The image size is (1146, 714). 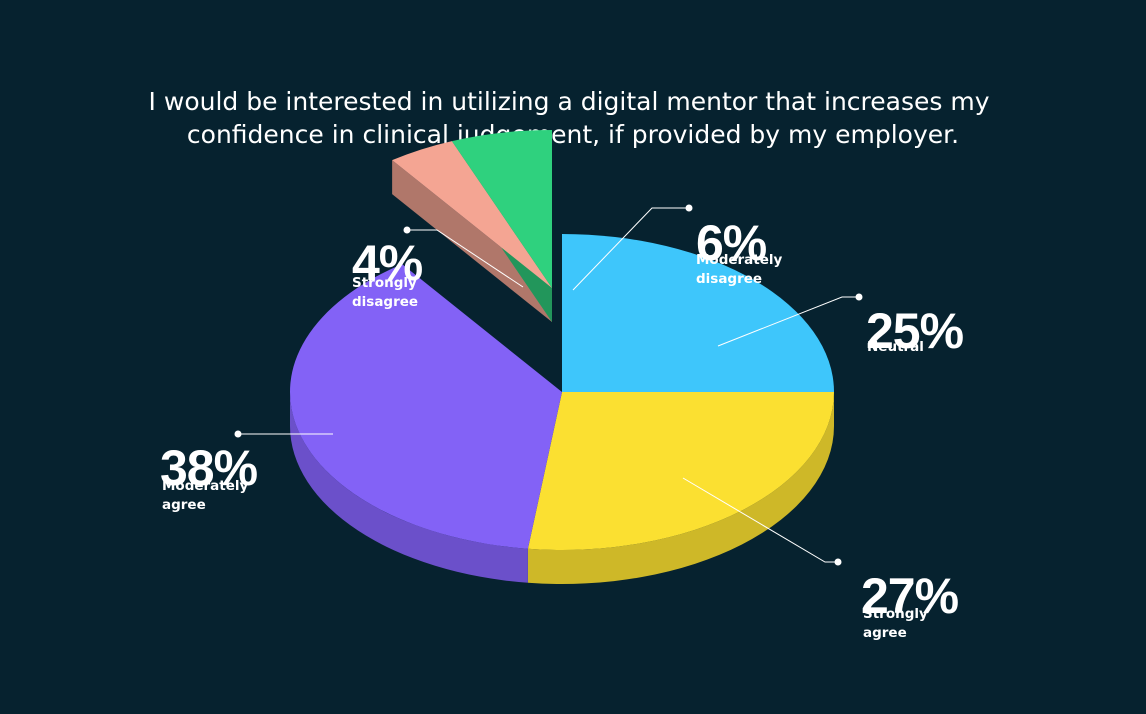 I want to click on leader-dot-neutral, so click(x=859, y=297).